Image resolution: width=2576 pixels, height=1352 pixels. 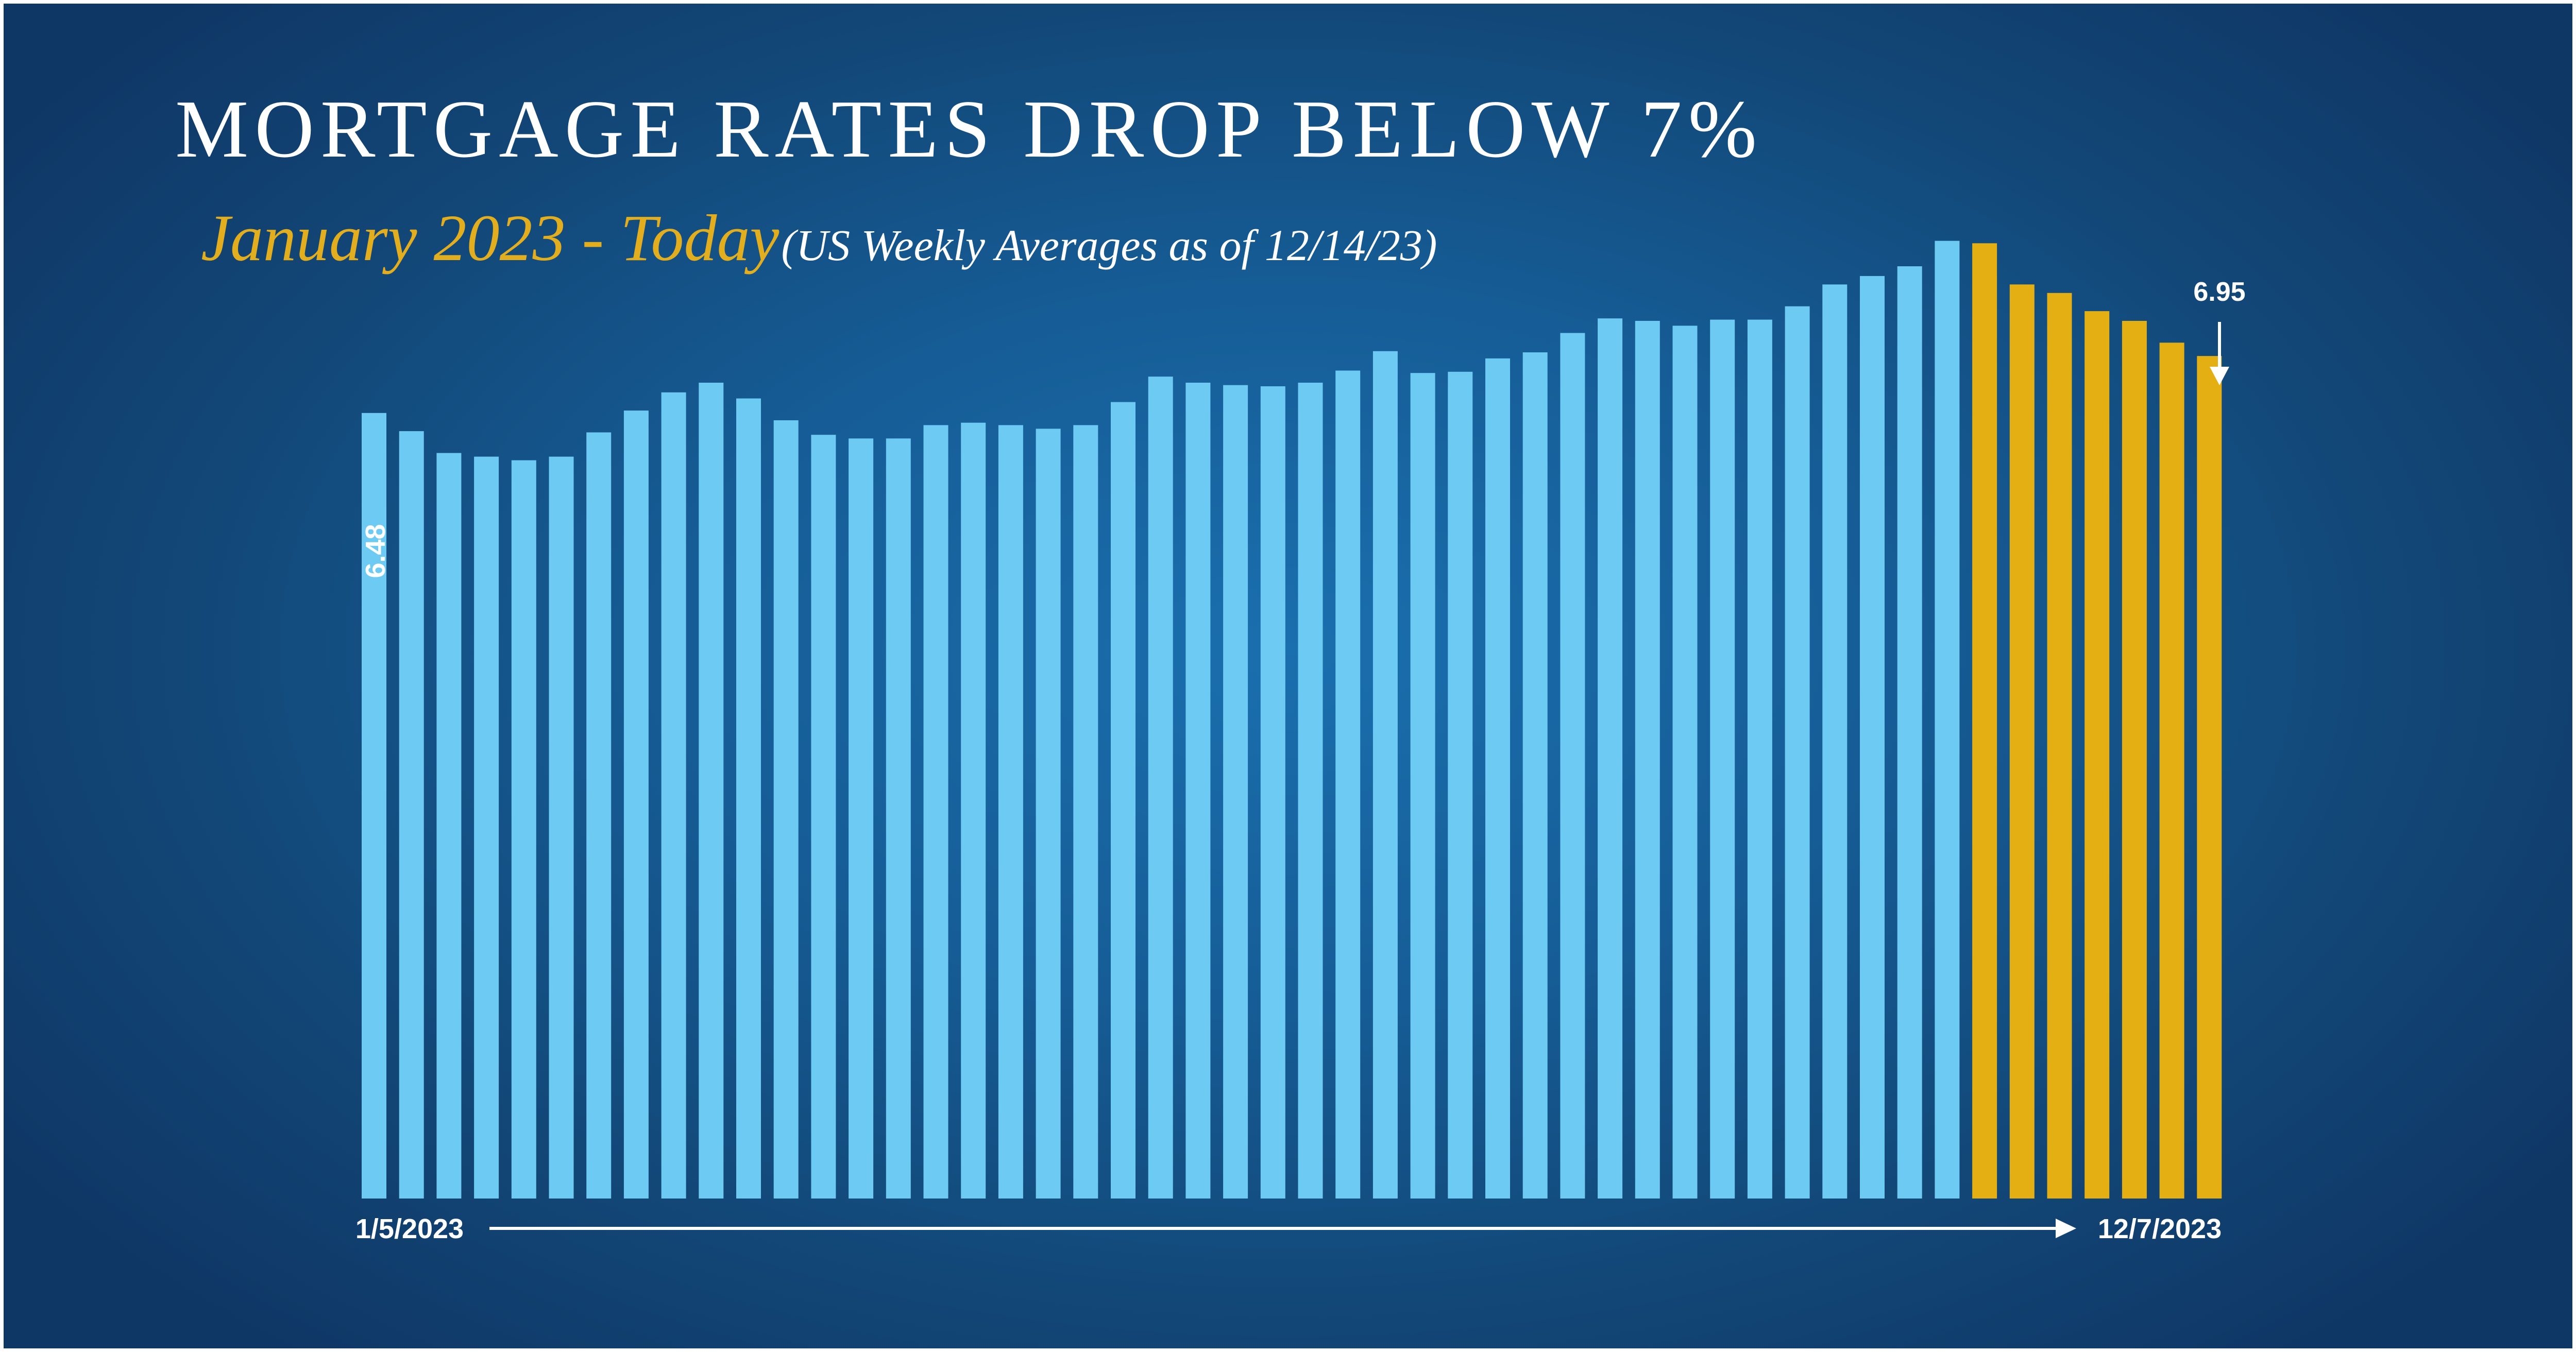 What do you see at coordinates (376, 551) in the screenshot?
I see `first-value-label: 6.48` at bounding box center [376, 551].